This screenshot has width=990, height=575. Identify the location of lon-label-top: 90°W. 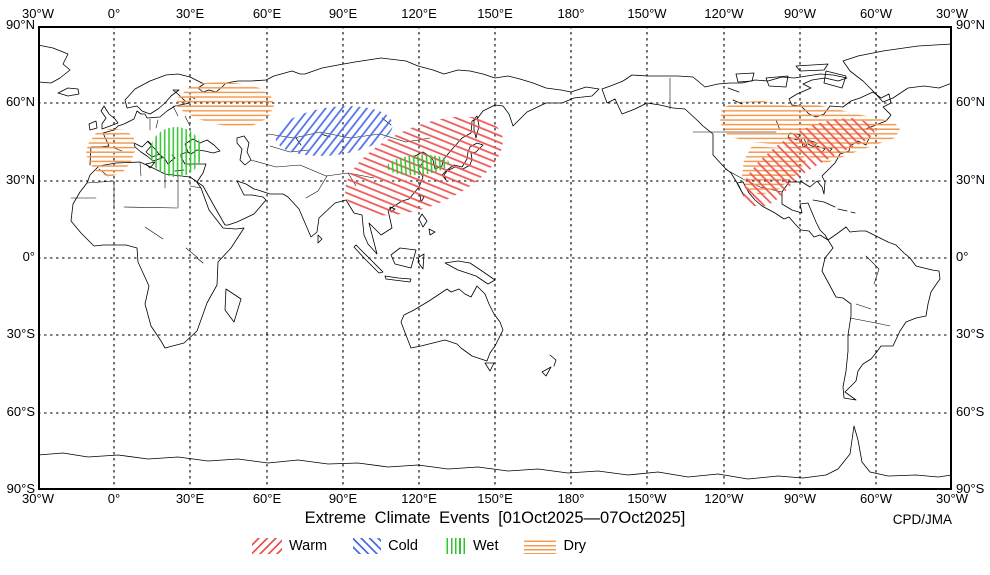
(800, 13).